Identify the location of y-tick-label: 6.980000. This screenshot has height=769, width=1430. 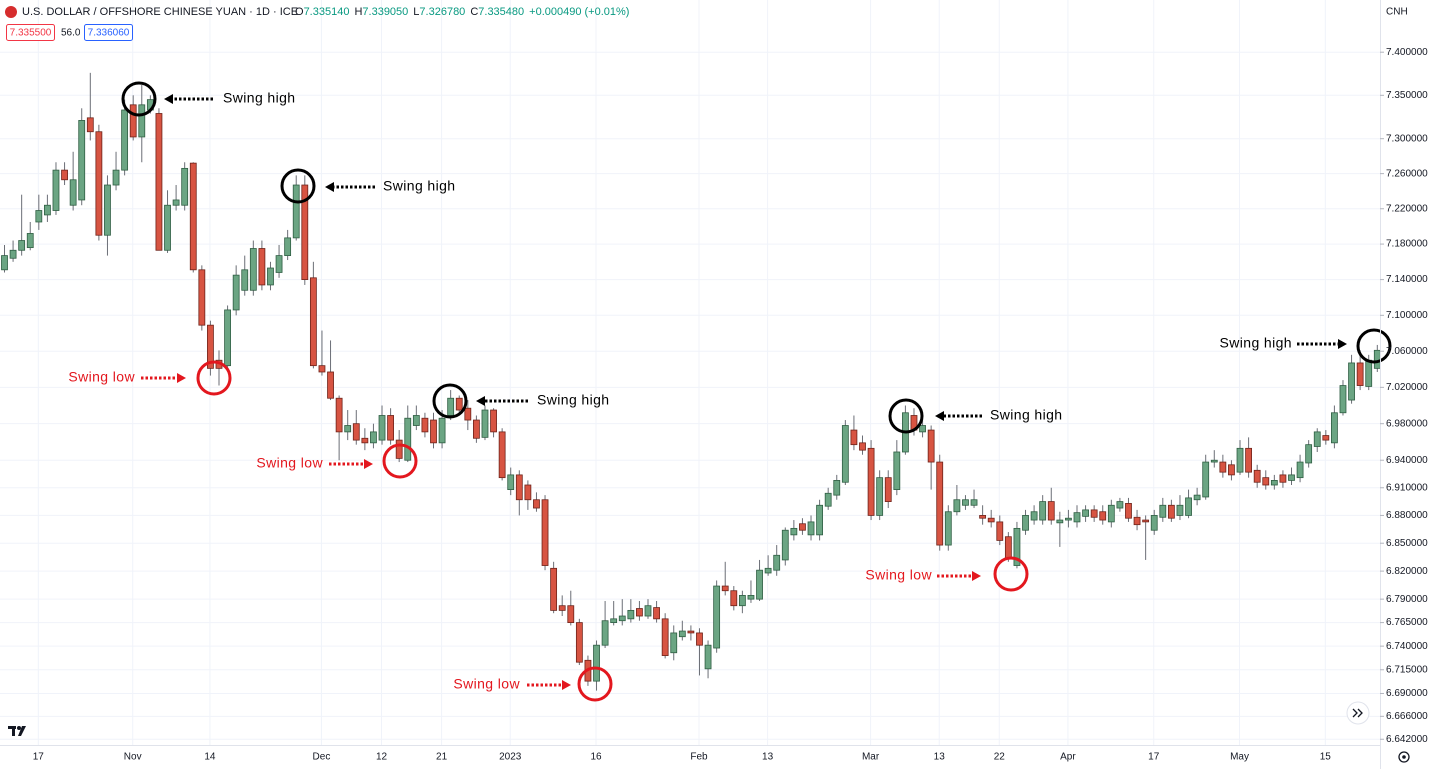
(1407, 423).